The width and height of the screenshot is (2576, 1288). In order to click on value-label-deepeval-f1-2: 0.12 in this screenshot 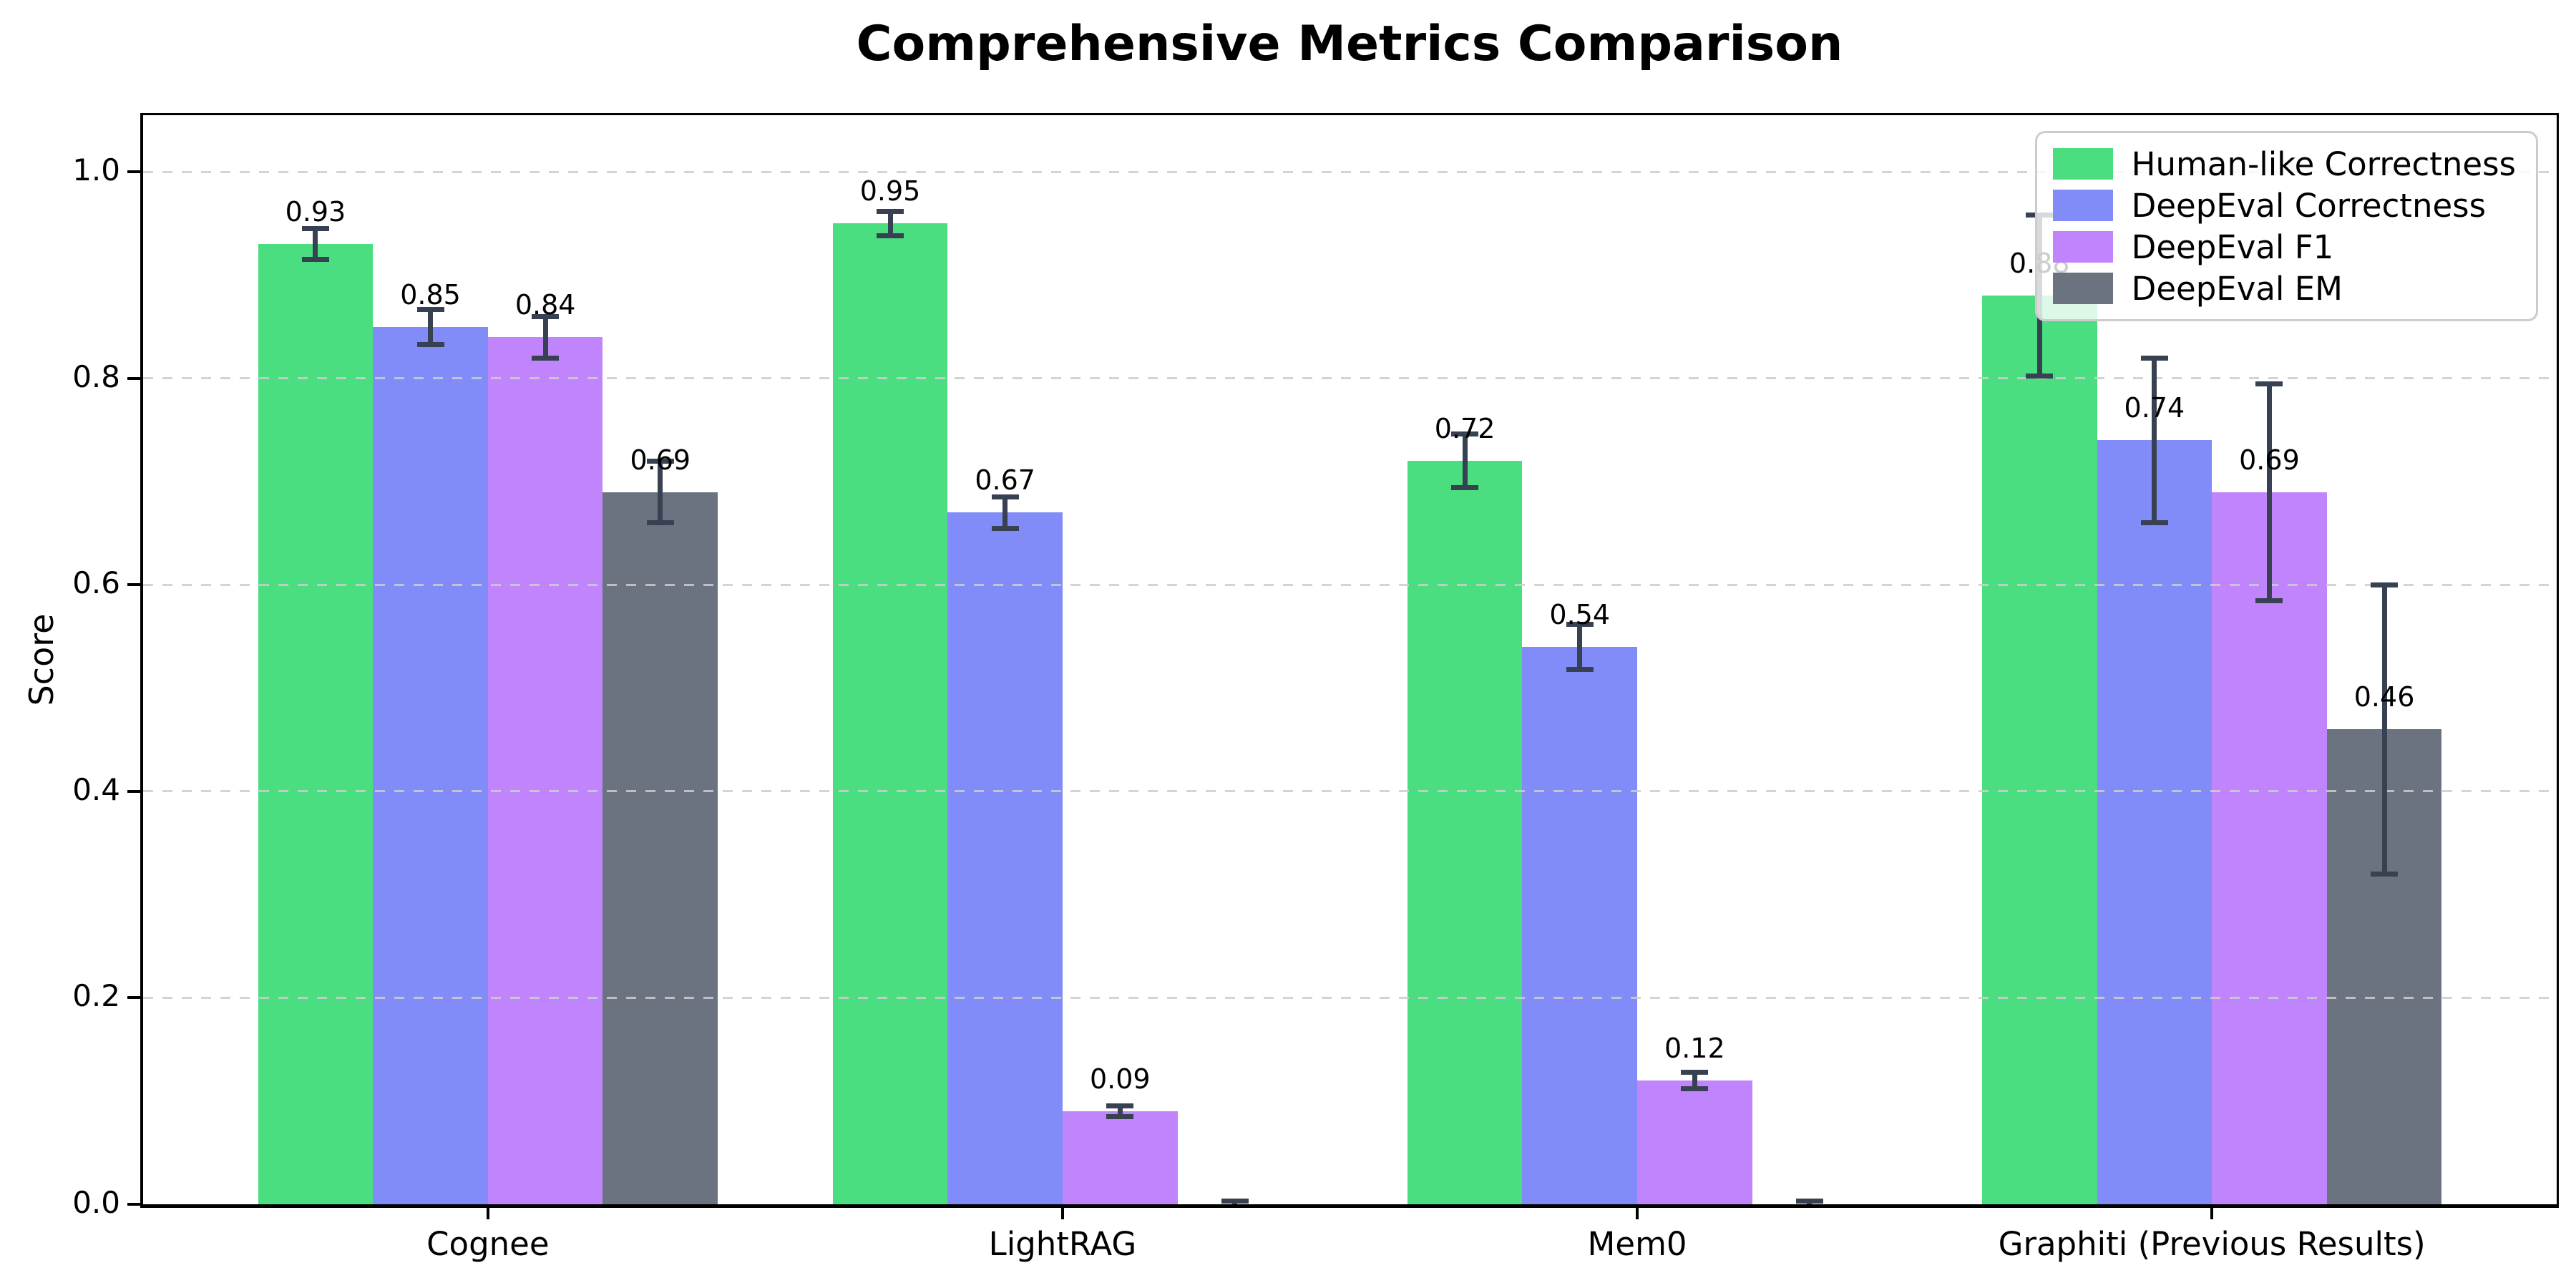, I will do `click(1694, 1048)`.